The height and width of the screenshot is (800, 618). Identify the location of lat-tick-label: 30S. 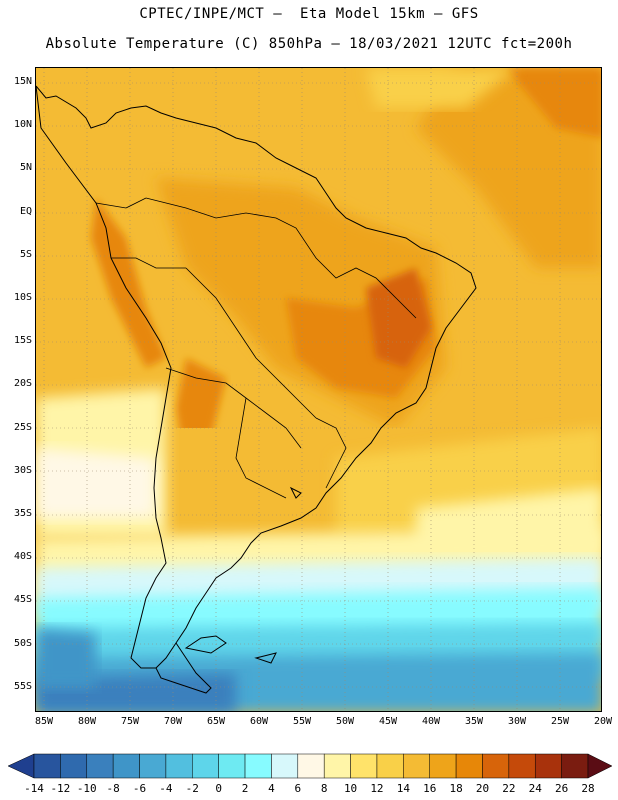
(22, 470).